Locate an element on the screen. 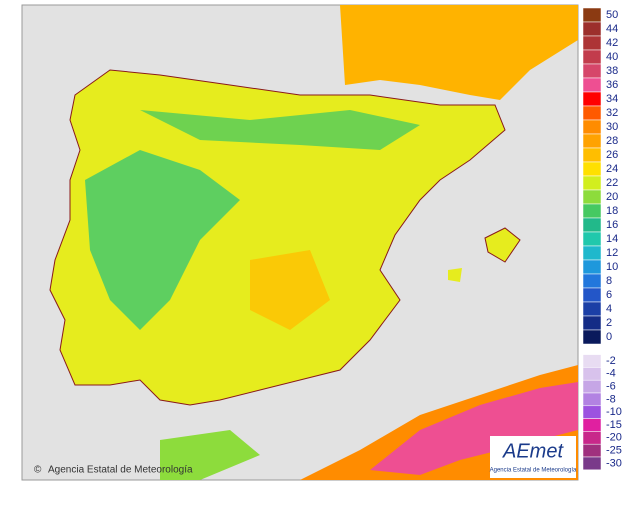  menorca-ibiza is located at coordinates (455, 275).